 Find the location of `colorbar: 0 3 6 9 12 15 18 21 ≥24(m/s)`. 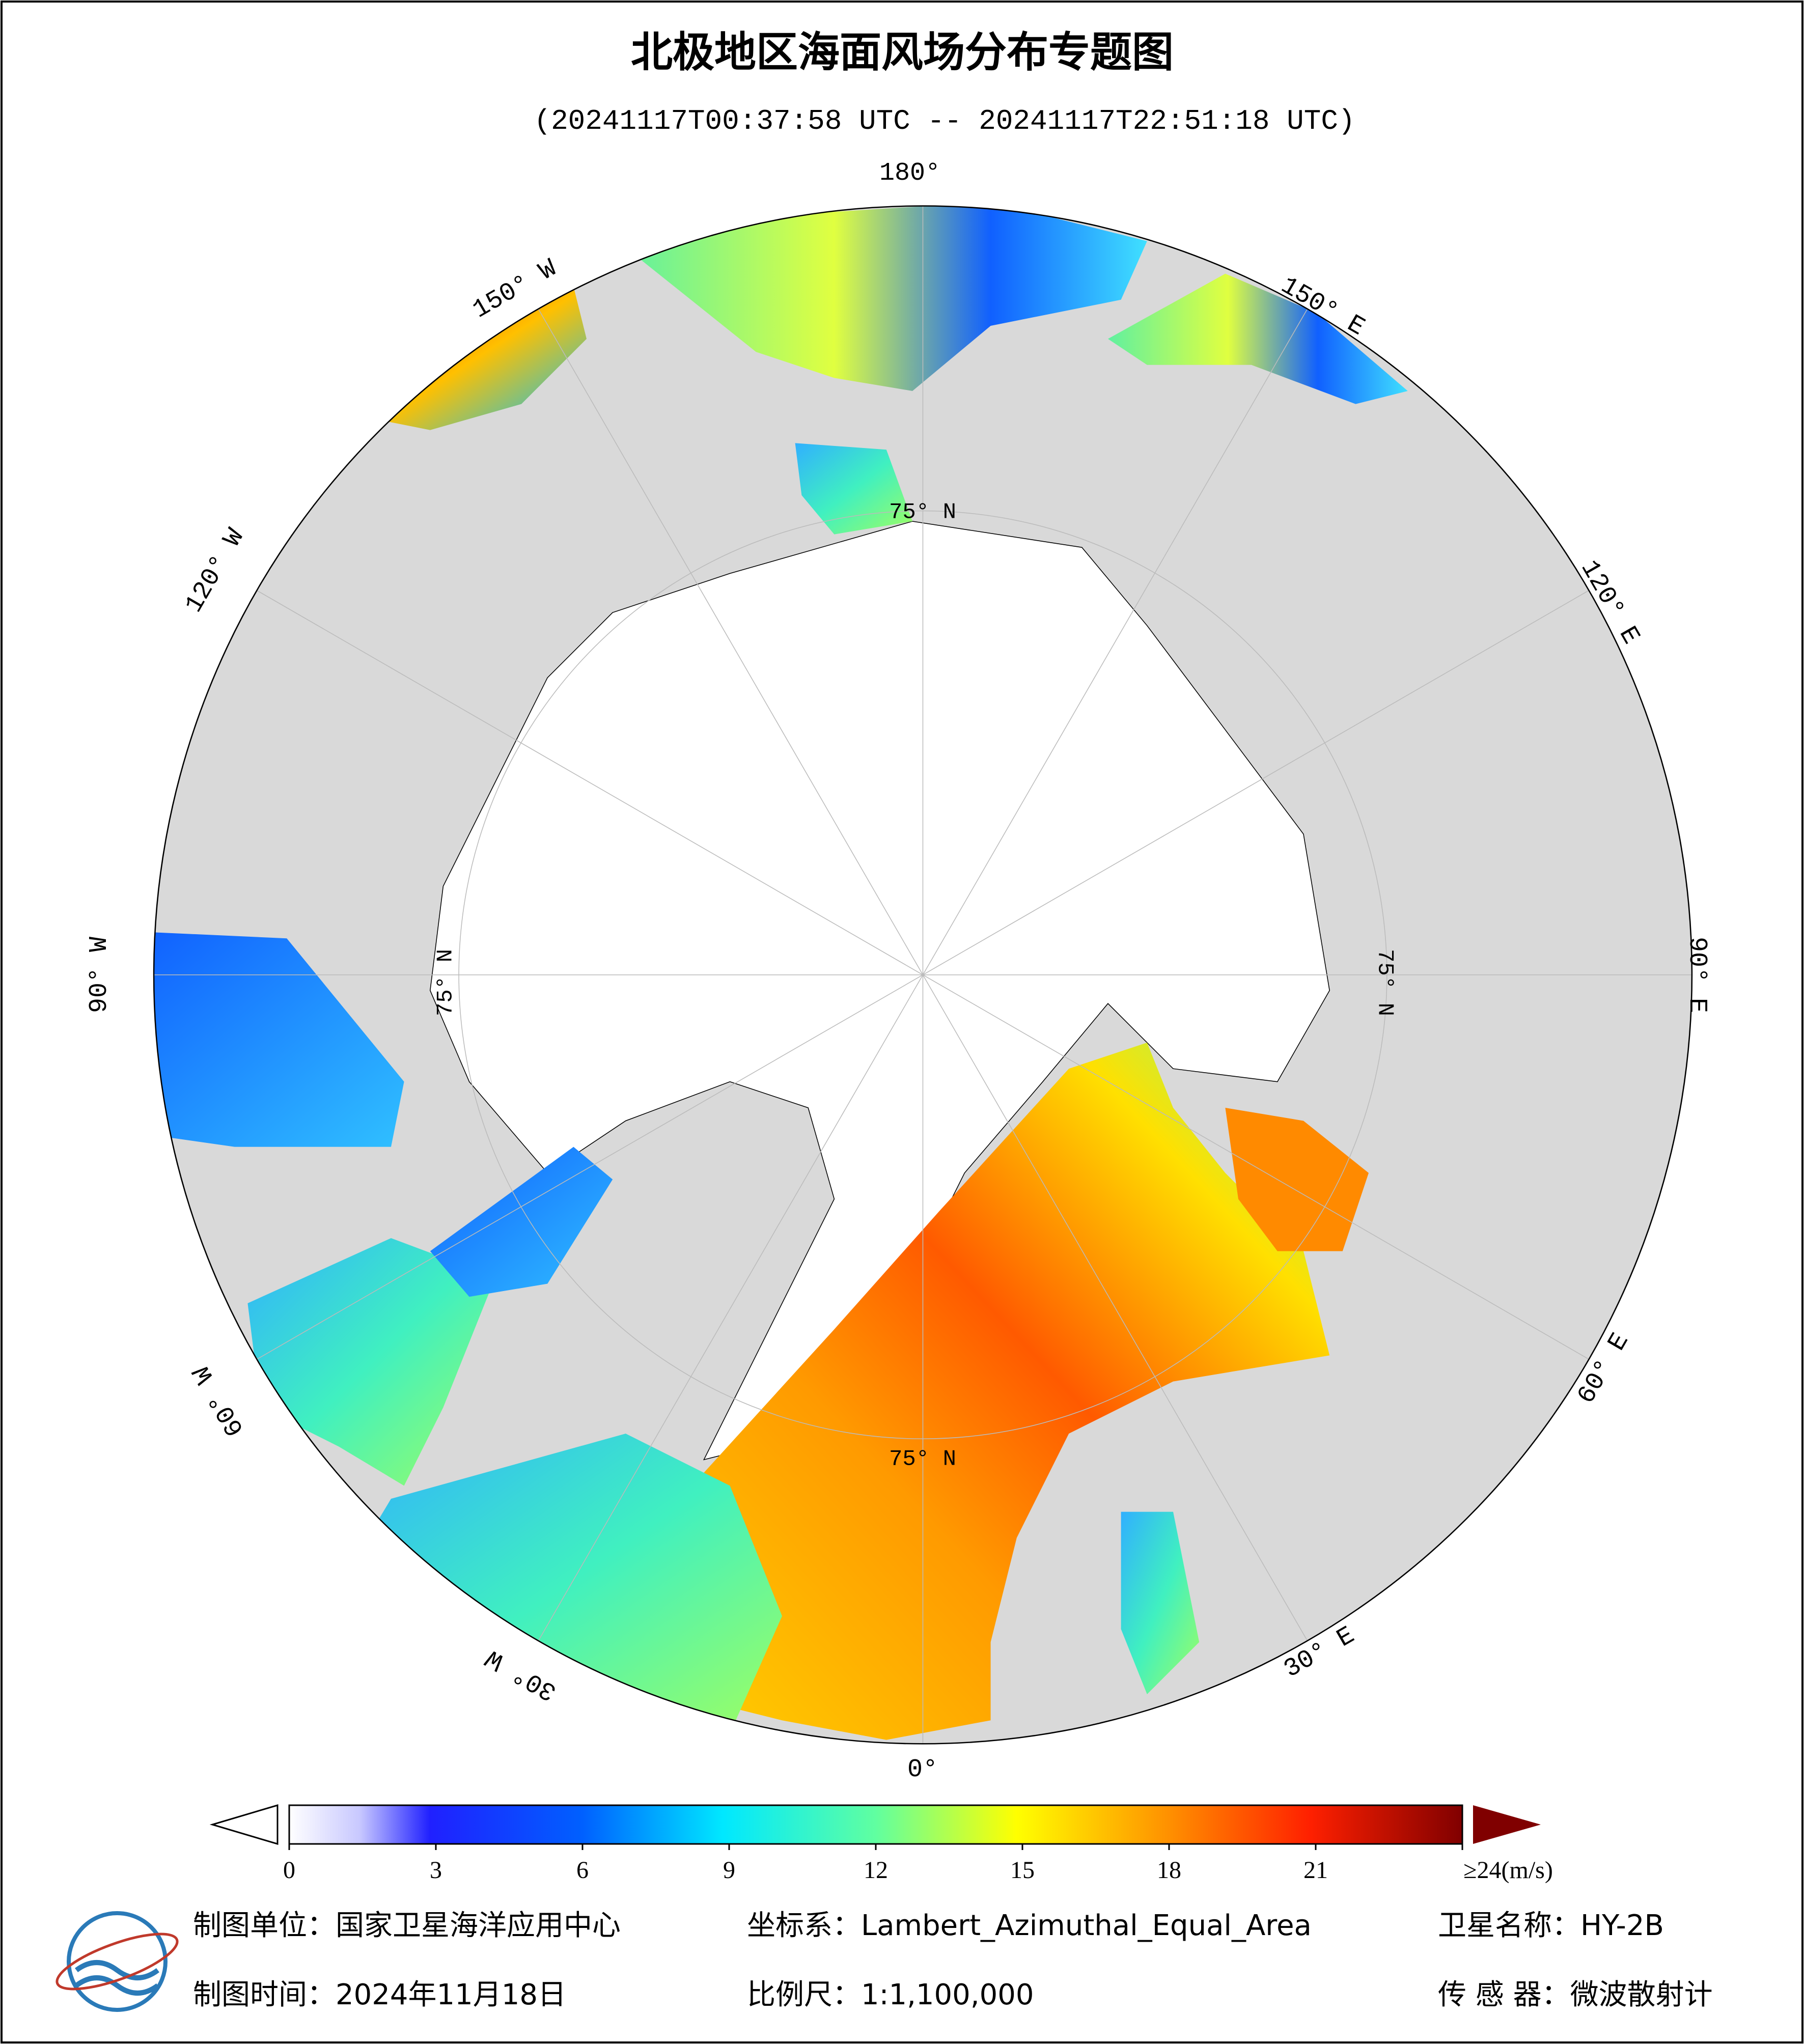

colorbar: 0 3 6 9 12 15 18 21 ≥24(m/s) is located at coordinates (881, 1844).